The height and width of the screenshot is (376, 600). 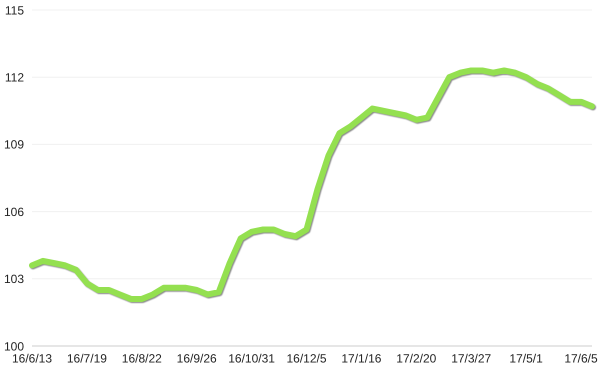 I want to click on x-tick-label: 16/6/13, so click(x=32, y=359).